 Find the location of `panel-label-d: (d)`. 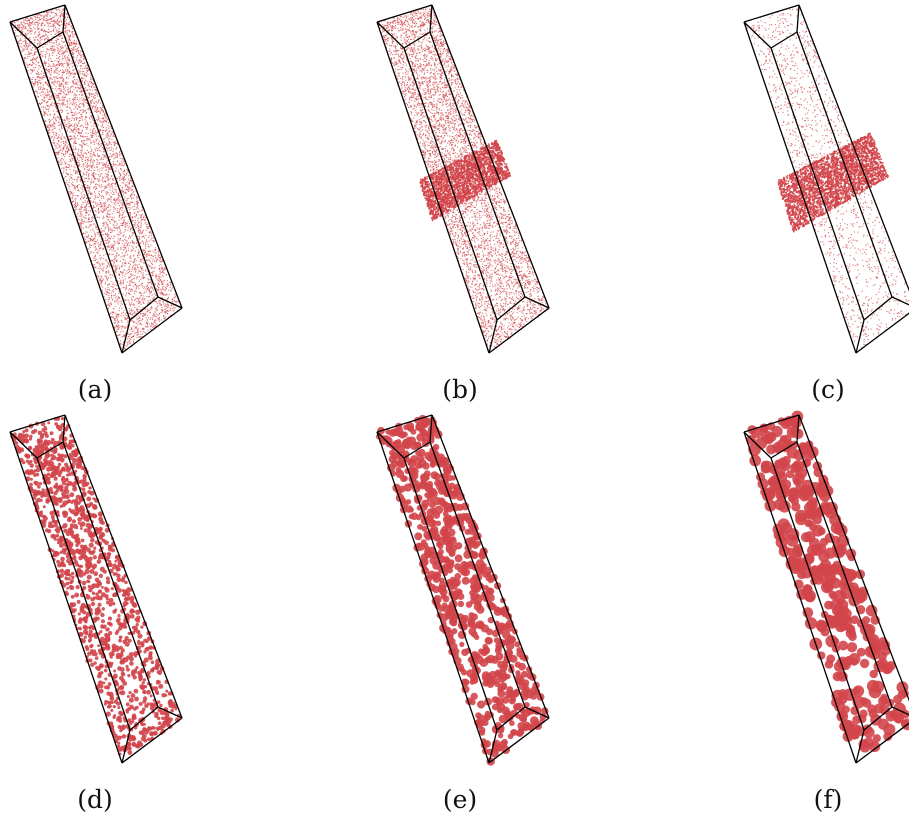

panel-label-d: (d) is located at coordinates (95, 799).